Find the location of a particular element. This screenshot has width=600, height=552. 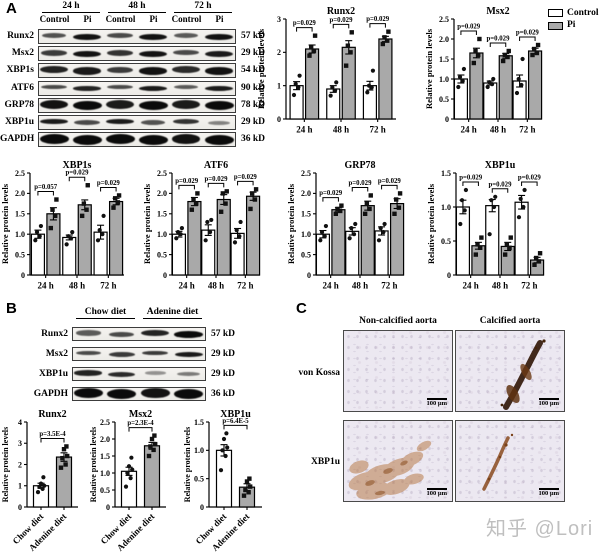

y-tick-label: 4 is located at coordinates (20, 422).